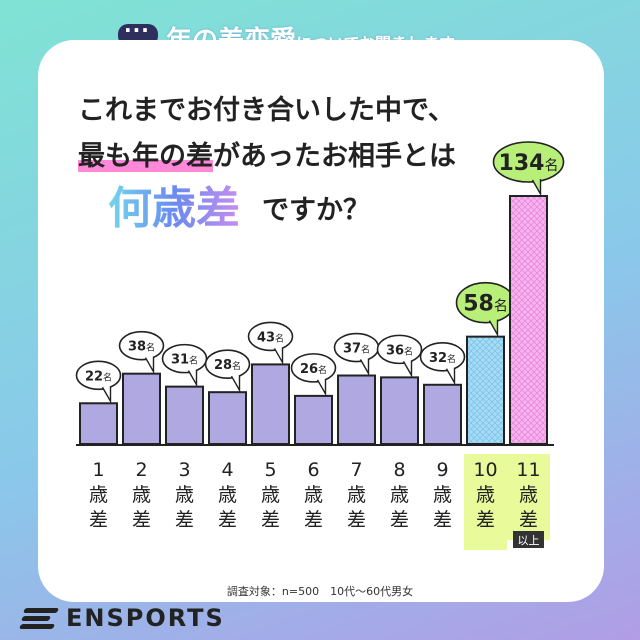 This screenshot has height=640, width=640. Describe the element at coordinates (184, 470) in the screenshot. I see `category-label: 3` at that location.